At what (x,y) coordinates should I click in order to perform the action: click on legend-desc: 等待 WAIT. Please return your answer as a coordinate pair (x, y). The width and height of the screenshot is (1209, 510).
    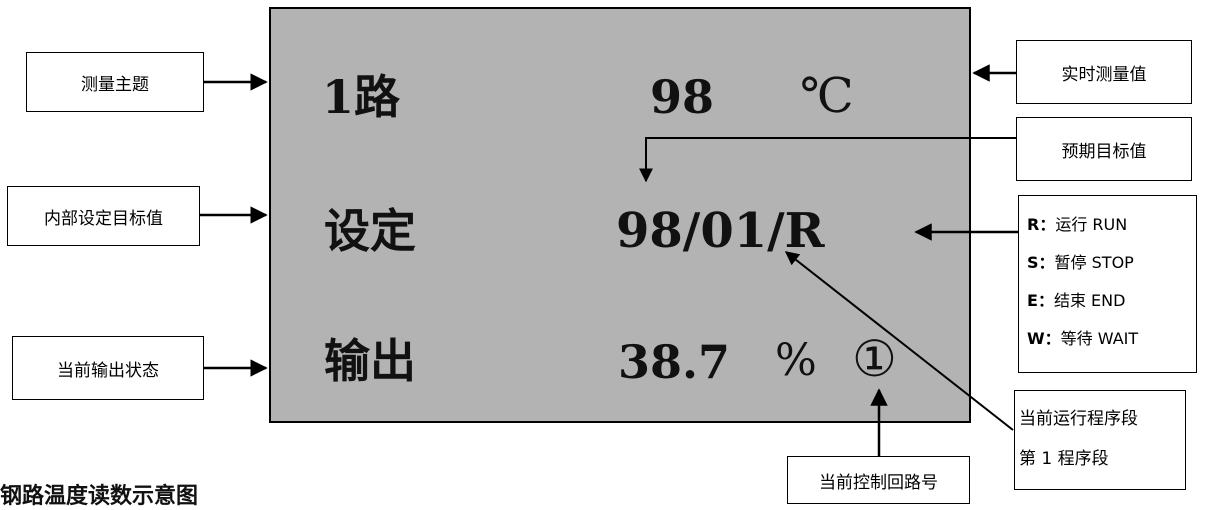
    Looking at the image, I should click on (1099, 338).